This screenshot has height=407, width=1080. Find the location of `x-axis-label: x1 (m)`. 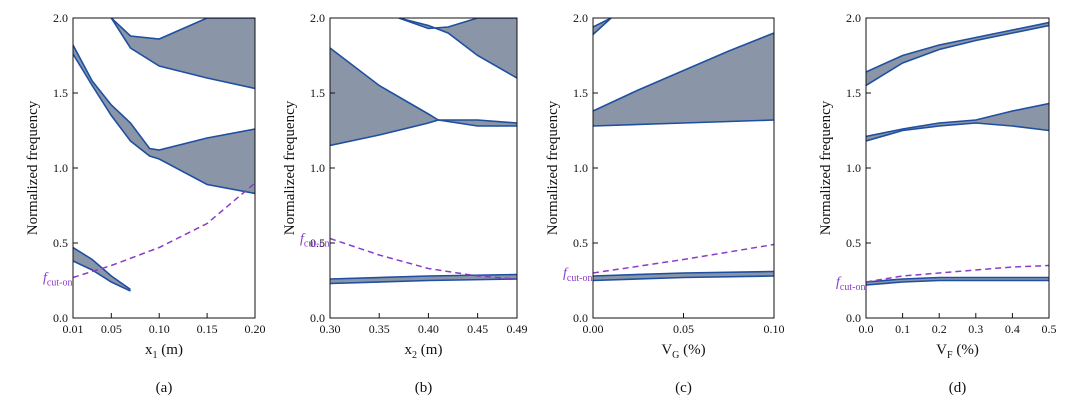

x-axis-label: x1 (m) is located at coordinates (164, 351).